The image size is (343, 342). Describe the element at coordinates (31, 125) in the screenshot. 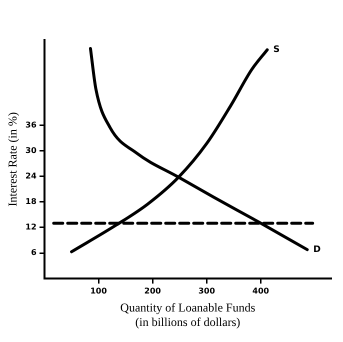

I see `y-tick-label: 36` at that location.